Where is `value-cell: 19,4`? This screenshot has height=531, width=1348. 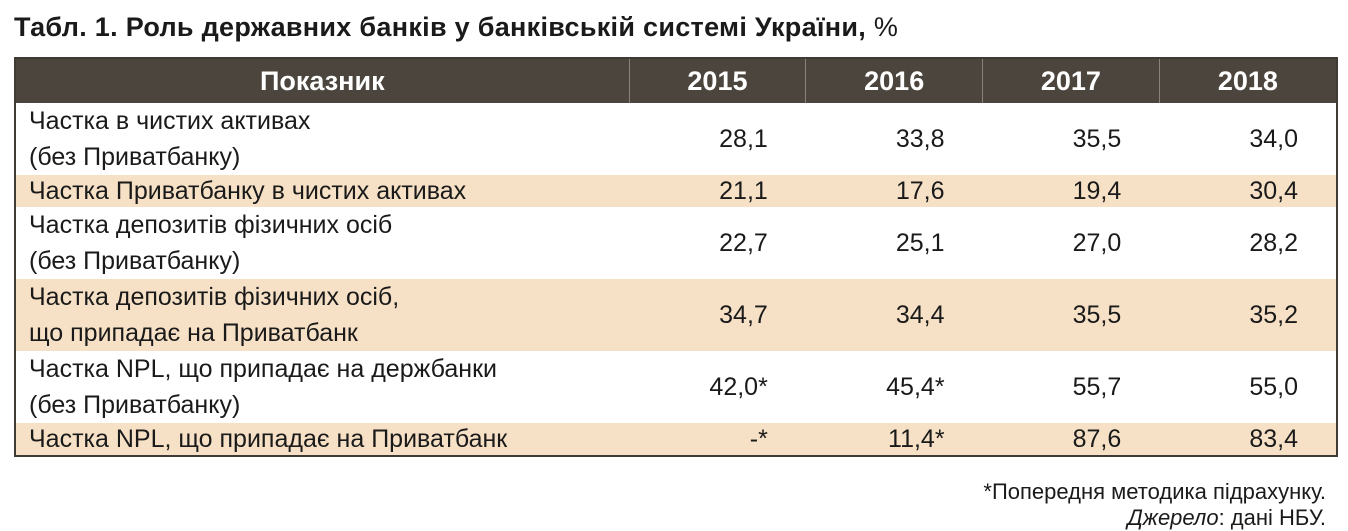 value-cell: 19,4 is located at coordinates (1071, 191).